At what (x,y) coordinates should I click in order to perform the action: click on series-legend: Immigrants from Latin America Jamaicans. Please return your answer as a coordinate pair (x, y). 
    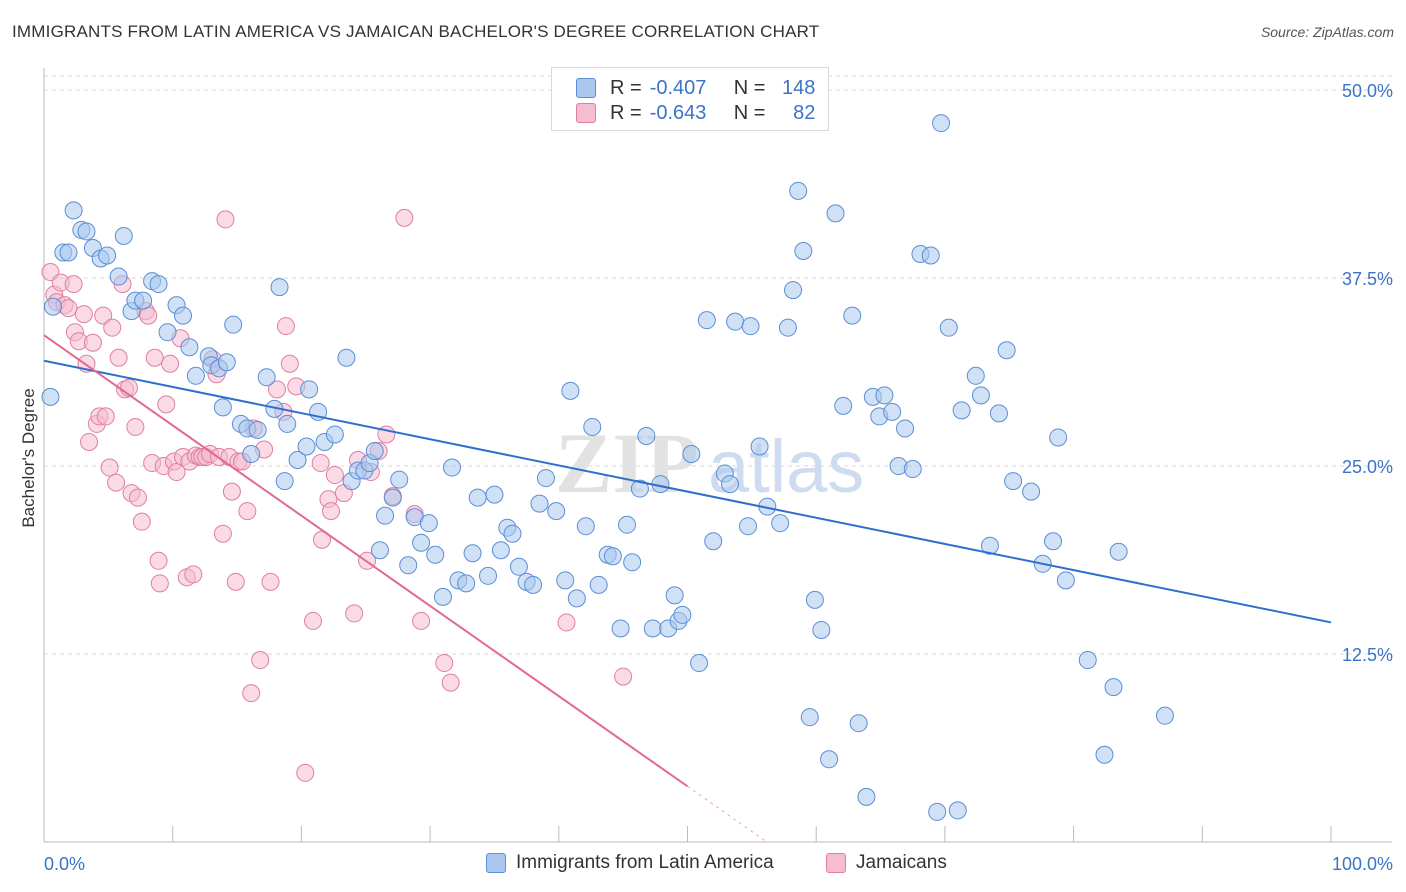
    Looking at the image, I should click on (703, 865).